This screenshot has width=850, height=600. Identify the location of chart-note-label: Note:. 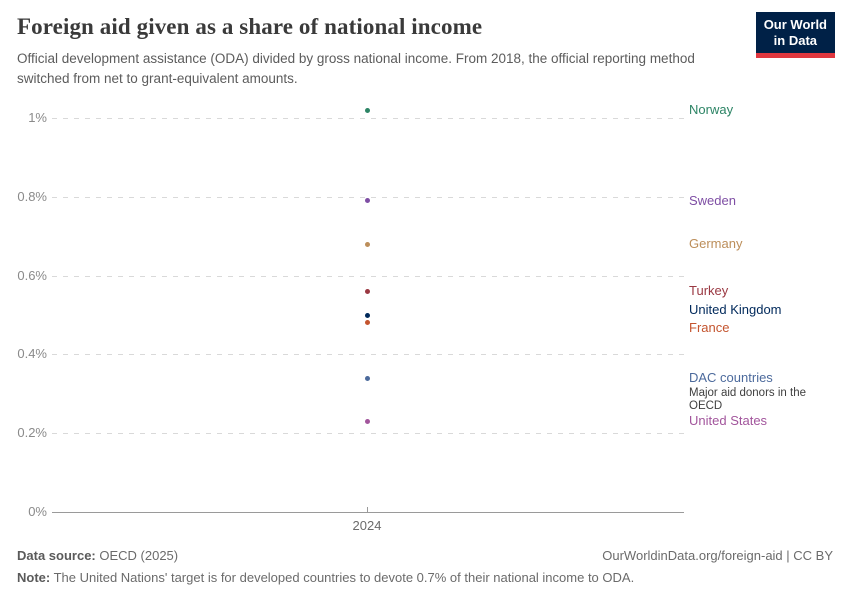
(34, 577).